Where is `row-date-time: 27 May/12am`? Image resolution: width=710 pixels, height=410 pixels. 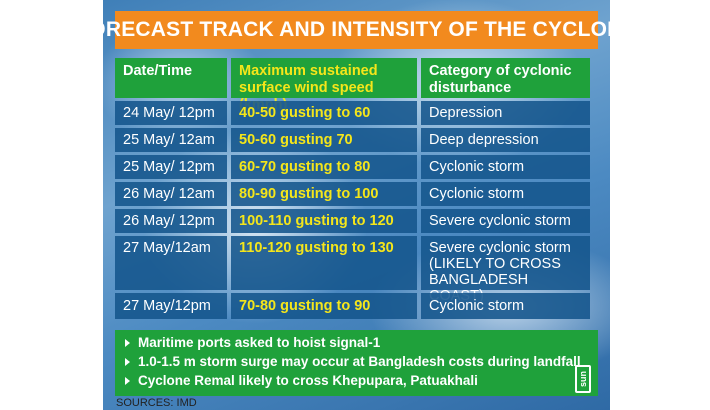
row-date-time: 27 May/12am is located at coordinates (171, 263).